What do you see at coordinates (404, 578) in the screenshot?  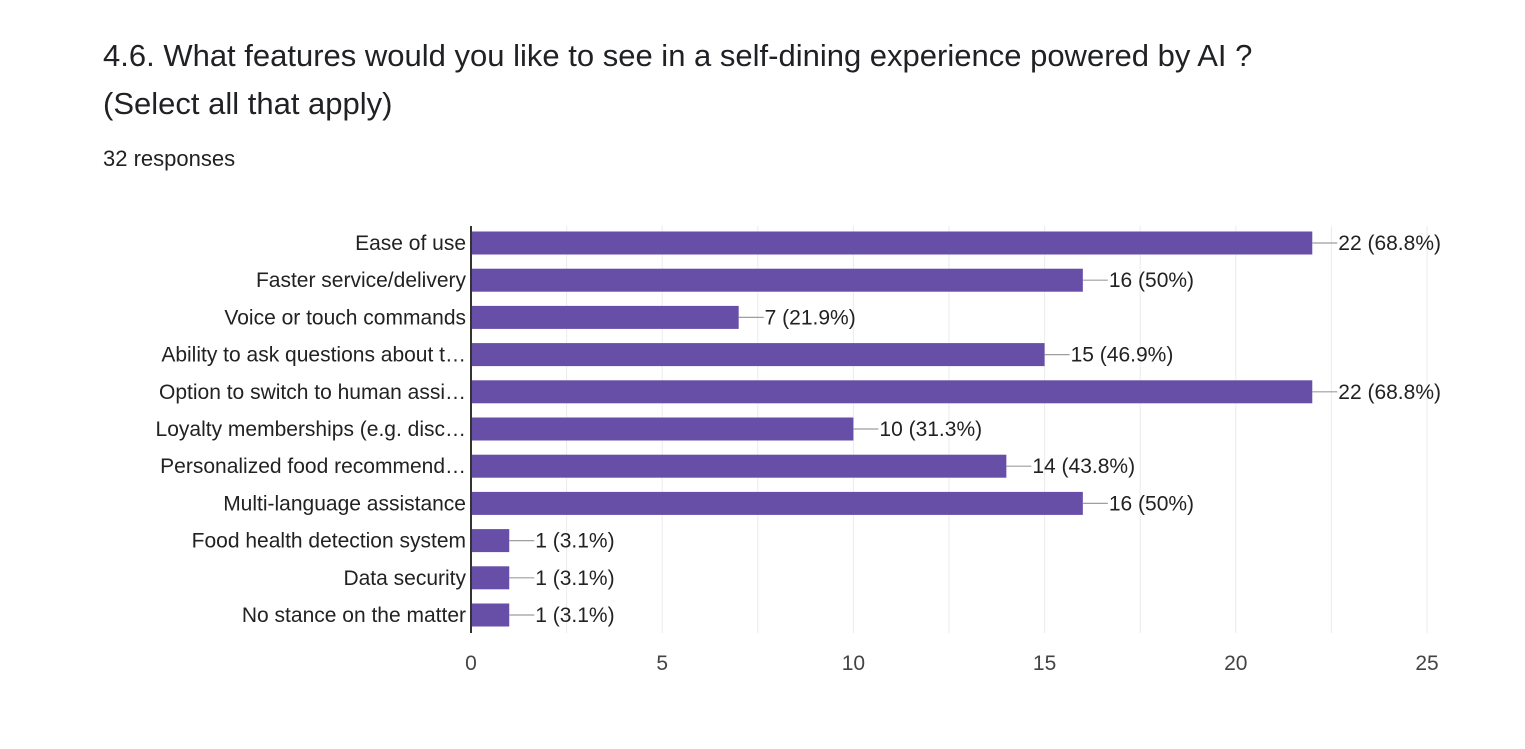 I see `category-label: Data security` at bounding box center [404, 578].